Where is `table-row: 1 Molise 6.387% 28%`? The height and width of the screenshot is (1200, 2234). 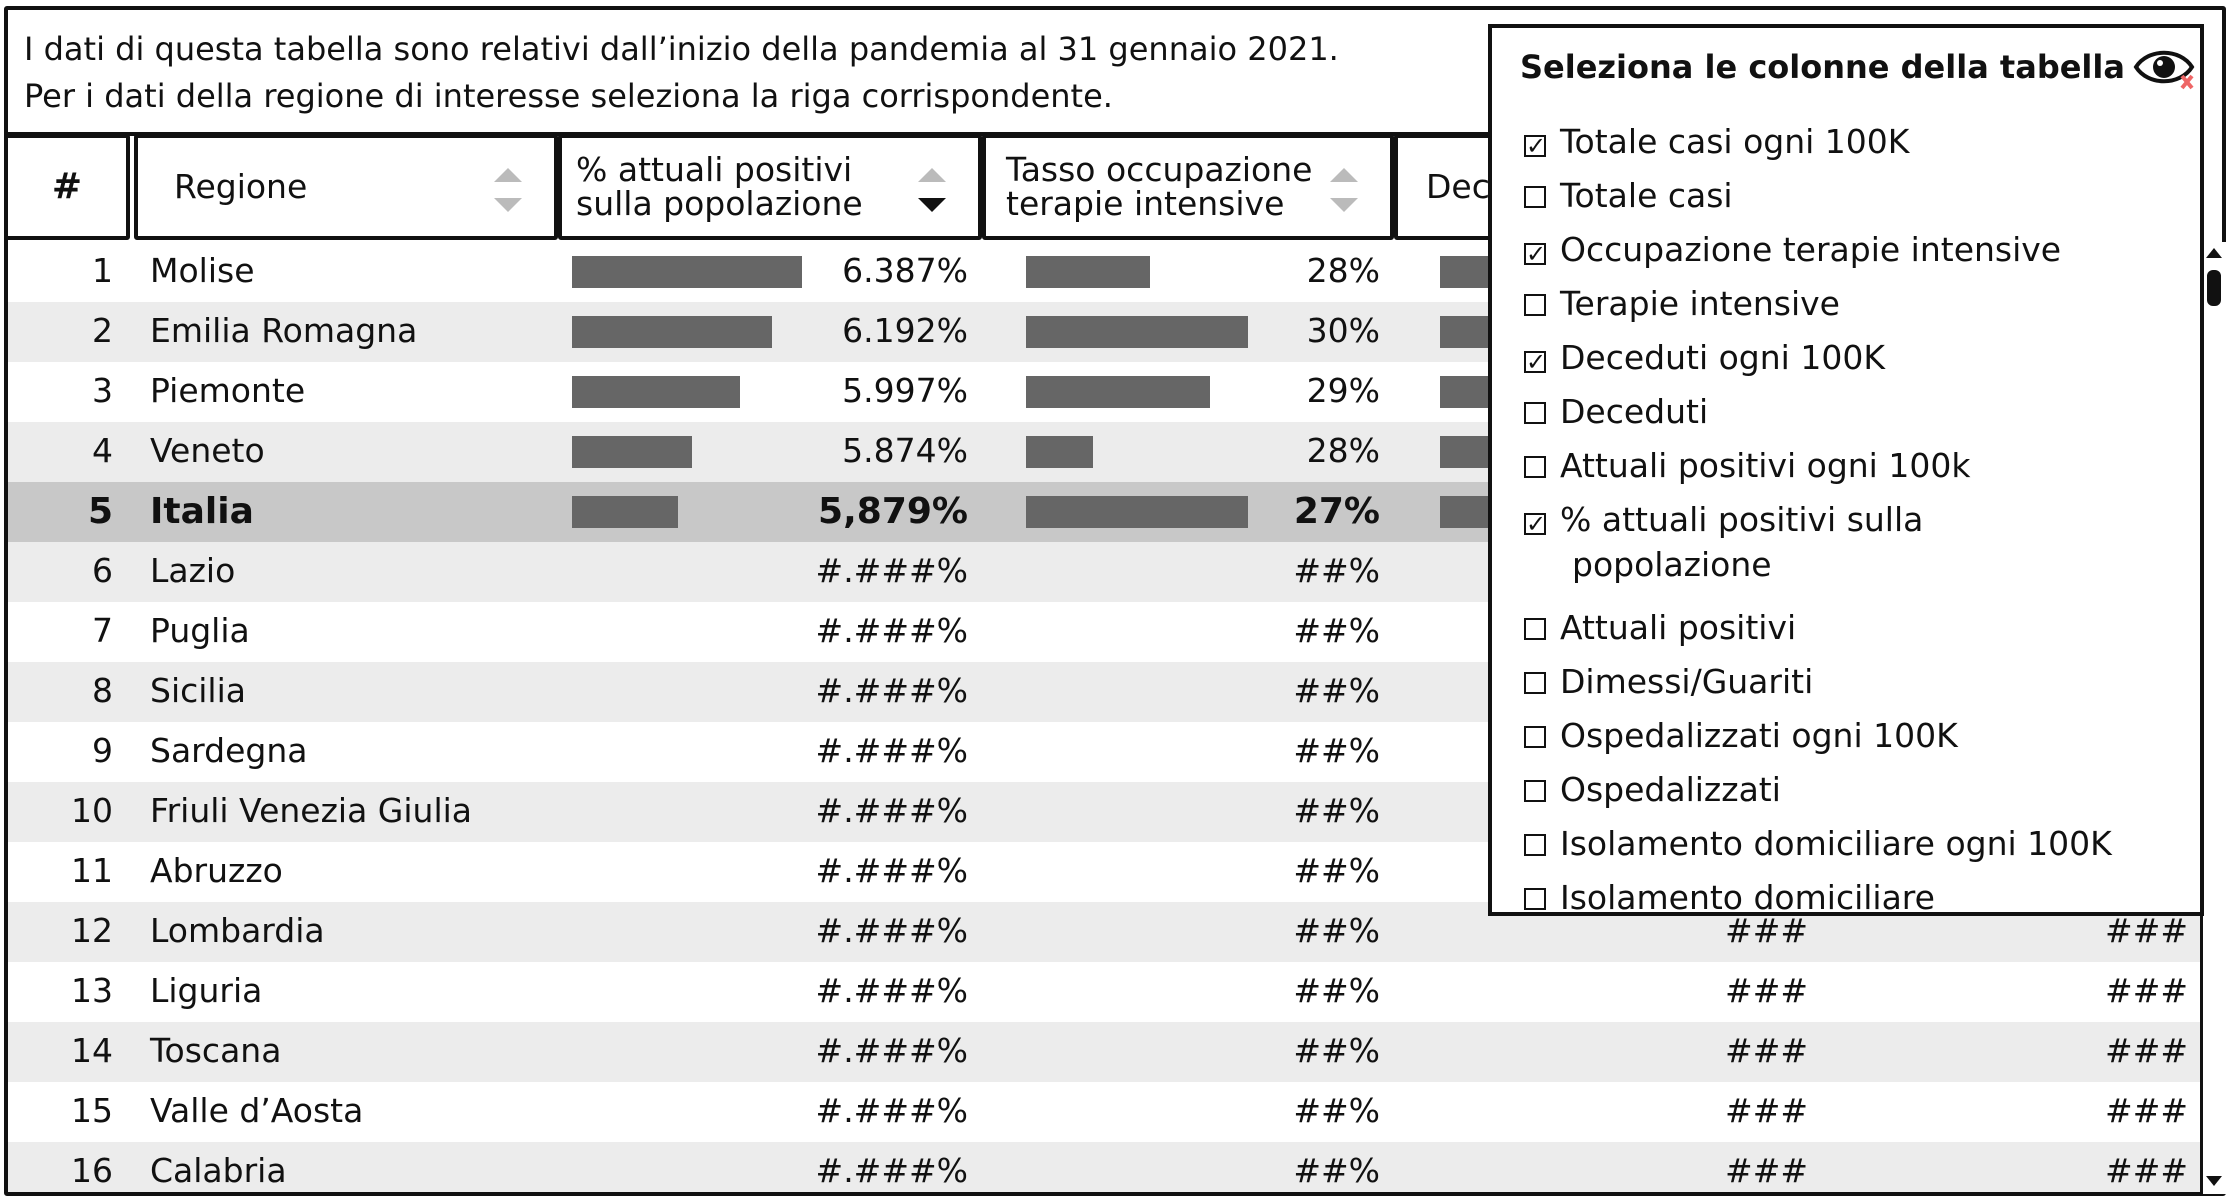 table-row: 1 Molise 6.387% 28% is located at coordinates (1104, 272).